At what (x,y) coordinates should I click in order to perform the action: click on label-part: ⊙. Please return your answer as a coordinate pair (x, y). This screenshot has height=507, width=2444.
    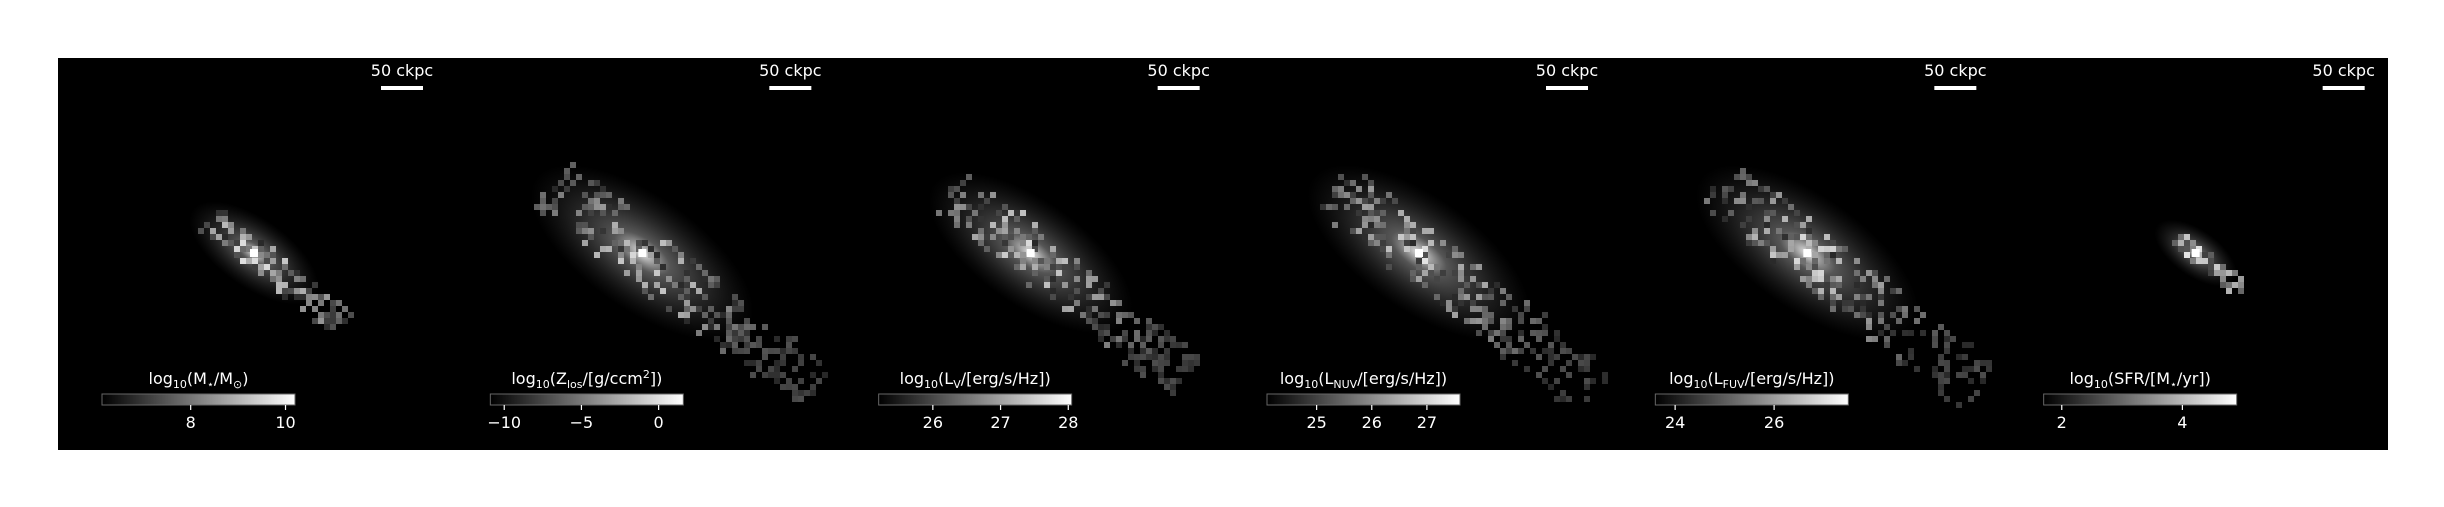
    Looking at the image, I should click on (237, 384).